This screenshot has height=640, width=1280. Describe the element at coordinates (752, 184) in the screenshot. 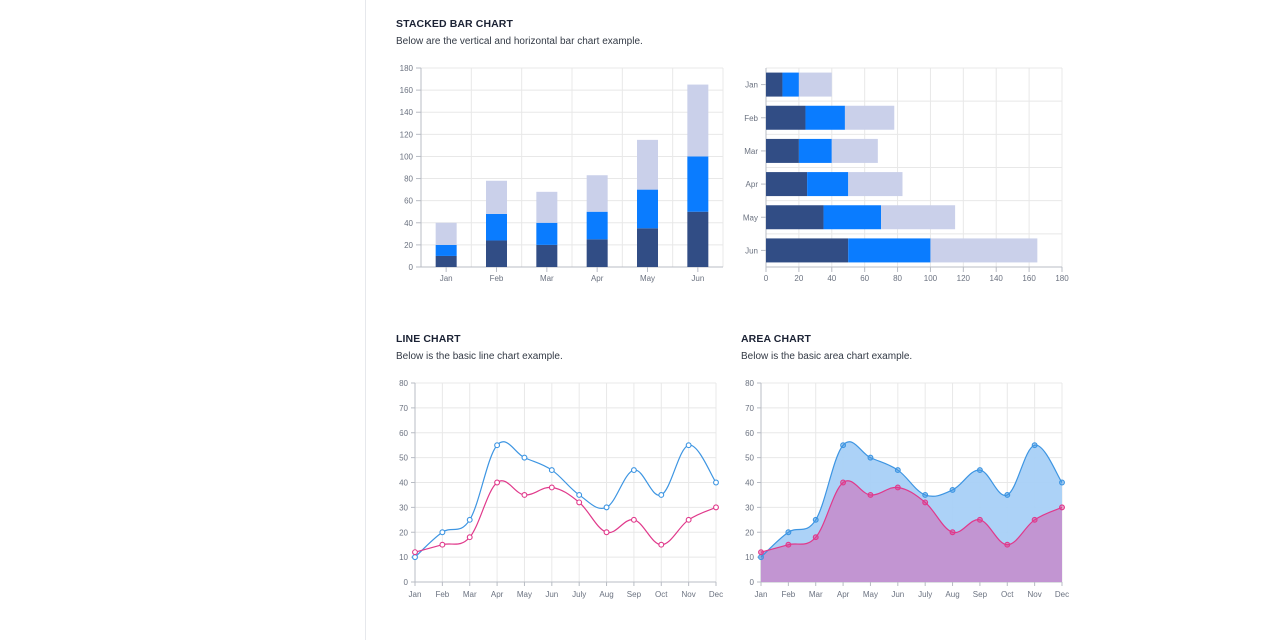

I see `y-tick-label: Apr` at that location.